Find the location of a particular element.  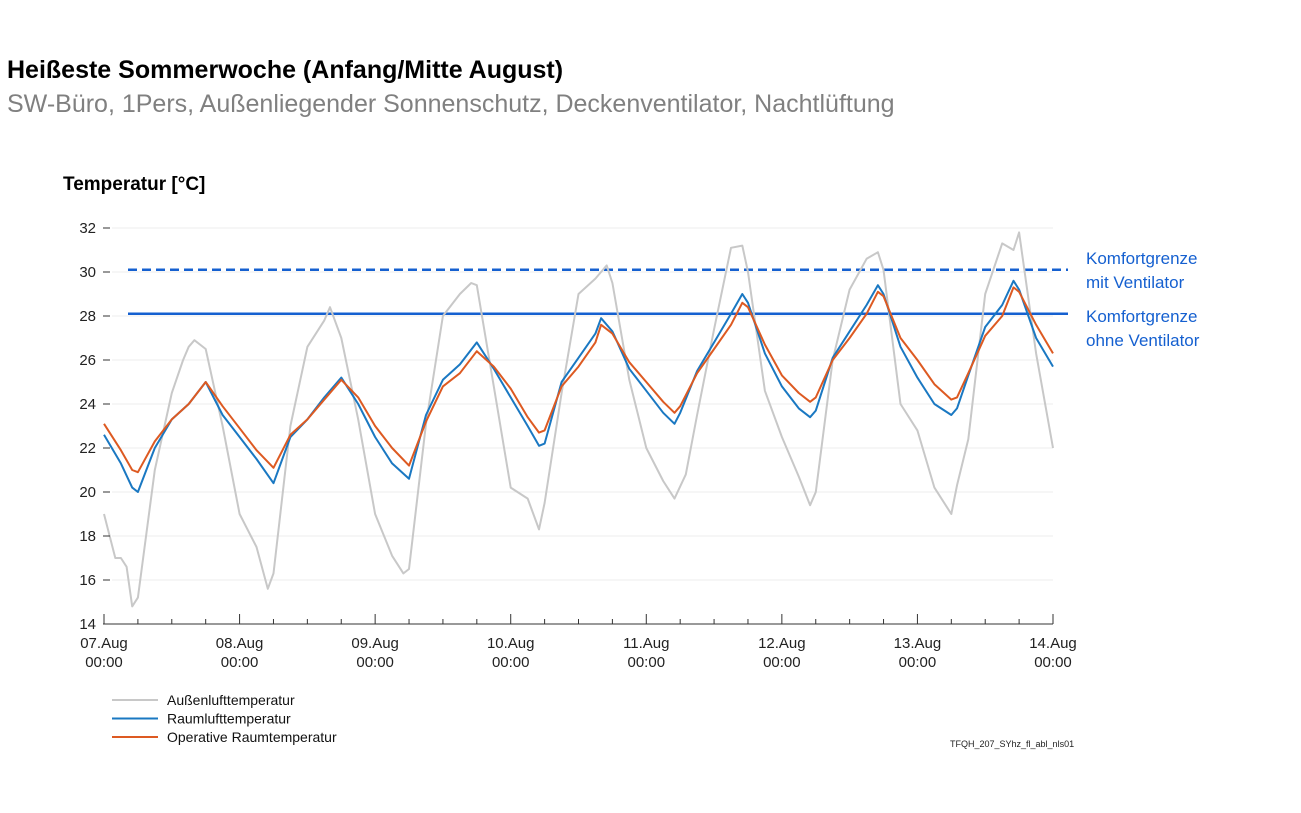

ref-label-with-fan: Komfortgrenze mit Ventilator is located at coordinates (1142, 271).